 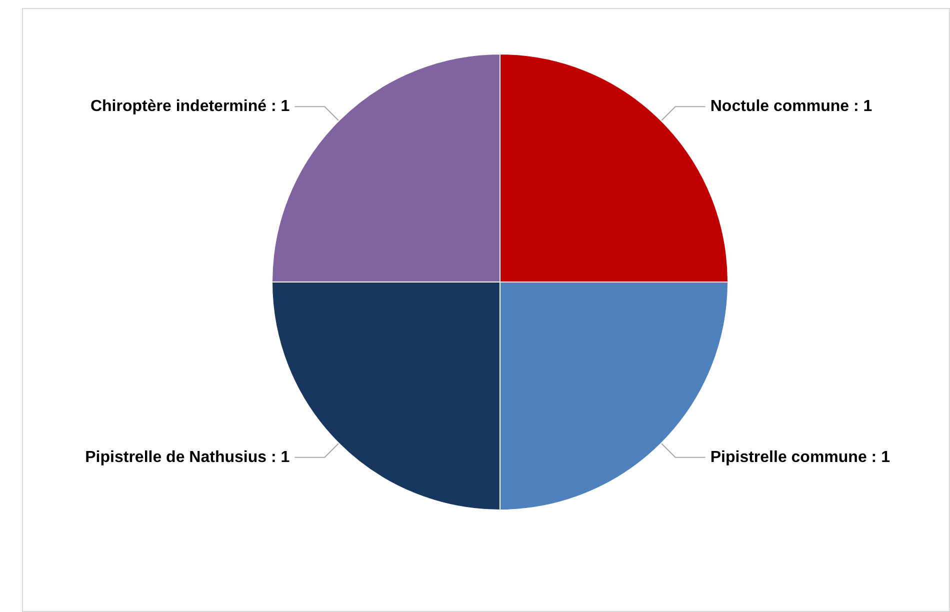 I want to click on slice-label: Chiroptère indeterminé : 1, so click(x=190, y=107).